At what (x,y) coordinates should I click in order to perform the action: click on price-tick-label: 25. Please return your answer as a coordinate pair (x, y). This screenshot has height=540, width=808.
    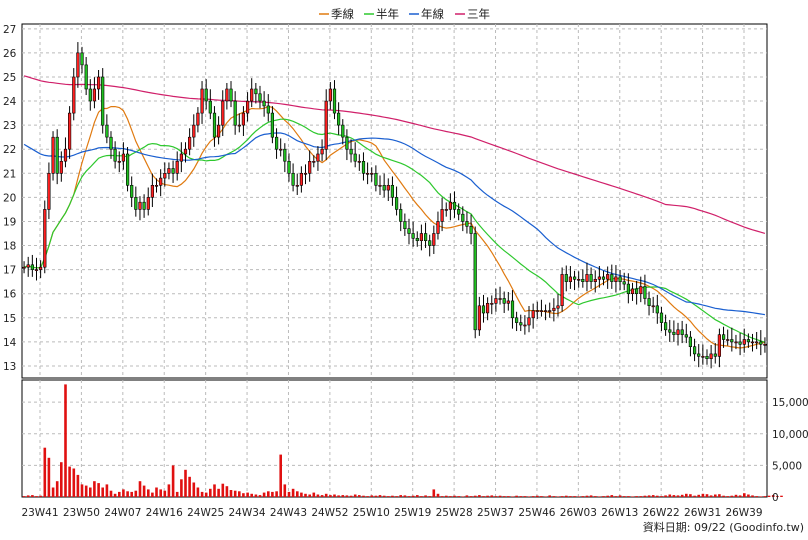
    Looking at the image, I should click on (9, 78).